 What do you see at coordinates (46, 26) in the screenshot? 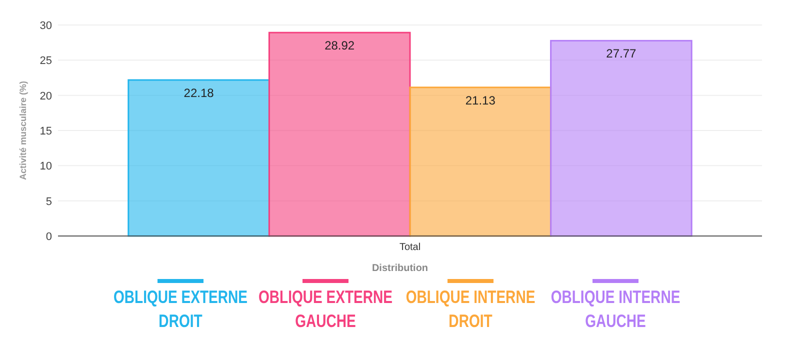
I see `y-tick-label: 30` at bounding box center [46, 26].